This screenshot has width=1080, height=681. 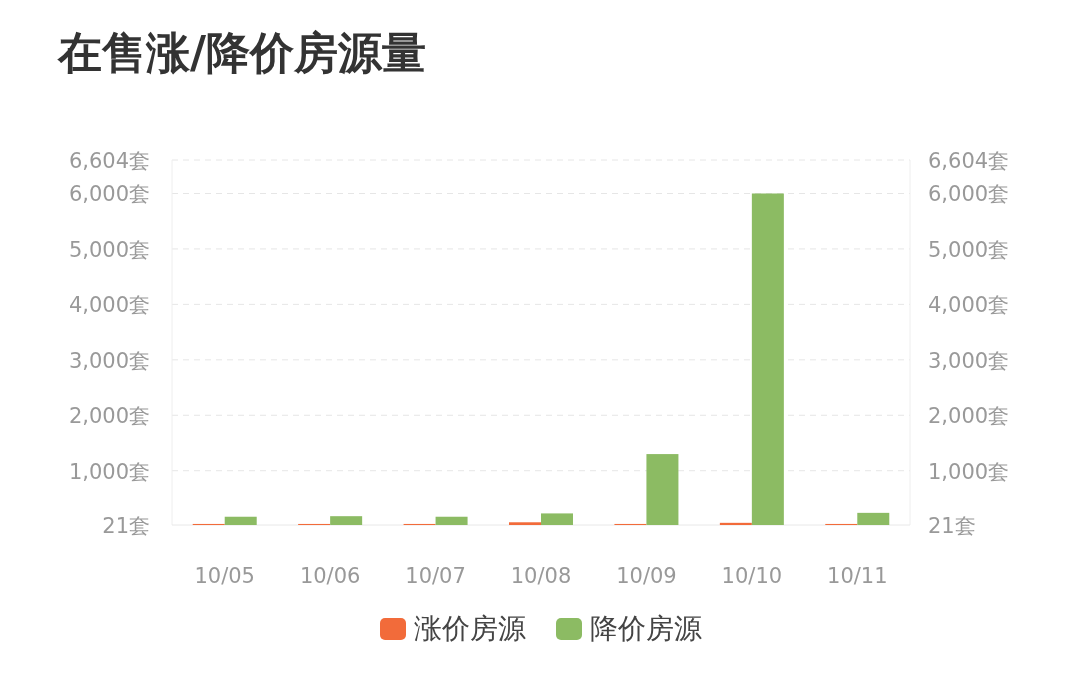 I want to click on x-tick-label: 10/09, so click(x=646, y=576).